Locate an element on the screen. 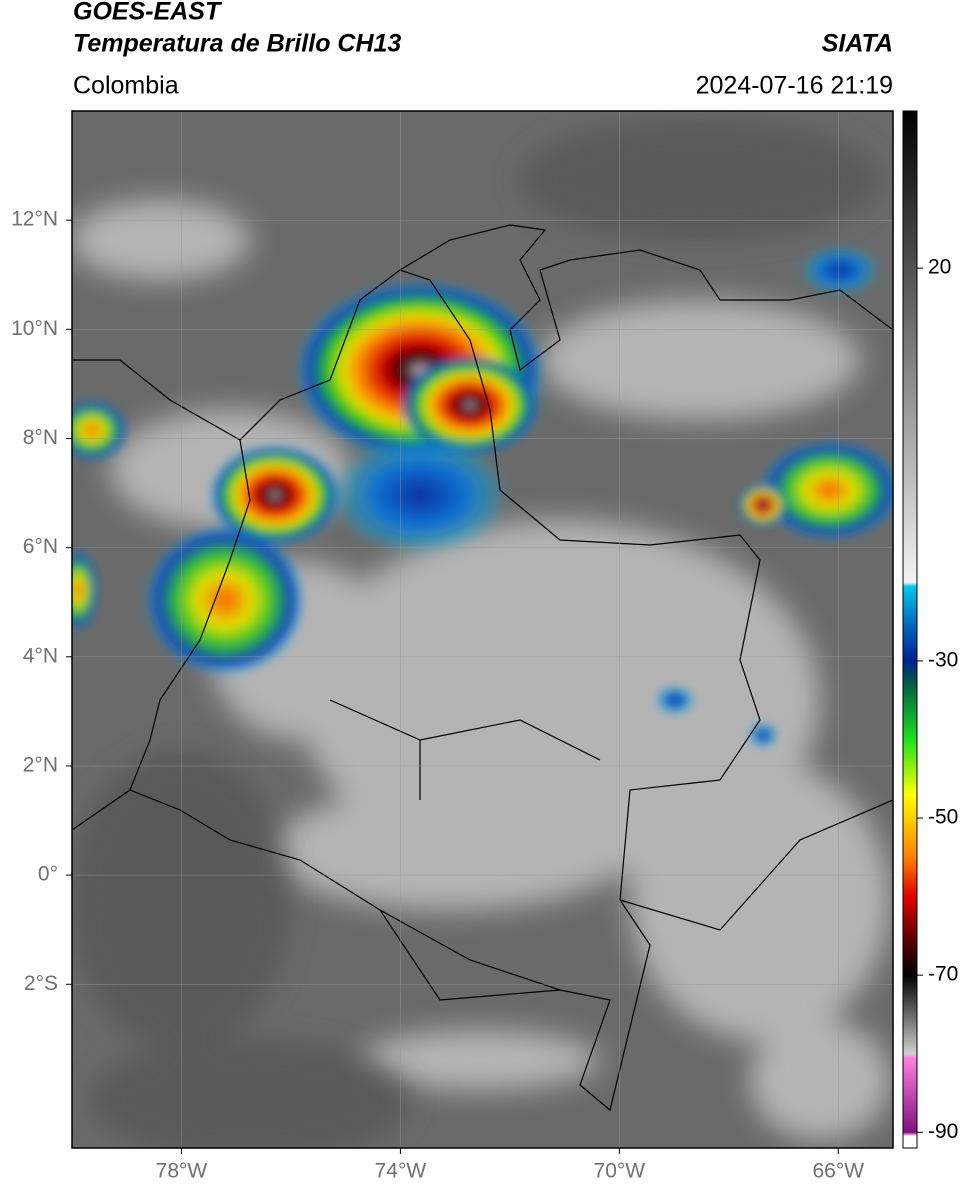  x-tick-label: 74°W is located at coordinates (401, 1171).